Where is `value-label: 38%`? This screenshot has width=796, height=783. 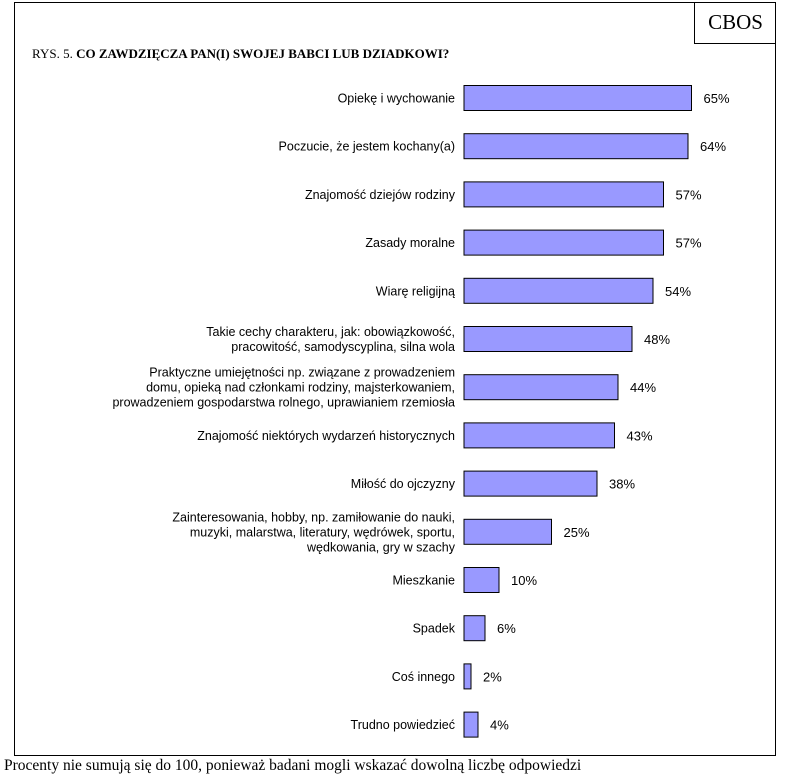
value-label: 38% is located at coordinates (622, 484).